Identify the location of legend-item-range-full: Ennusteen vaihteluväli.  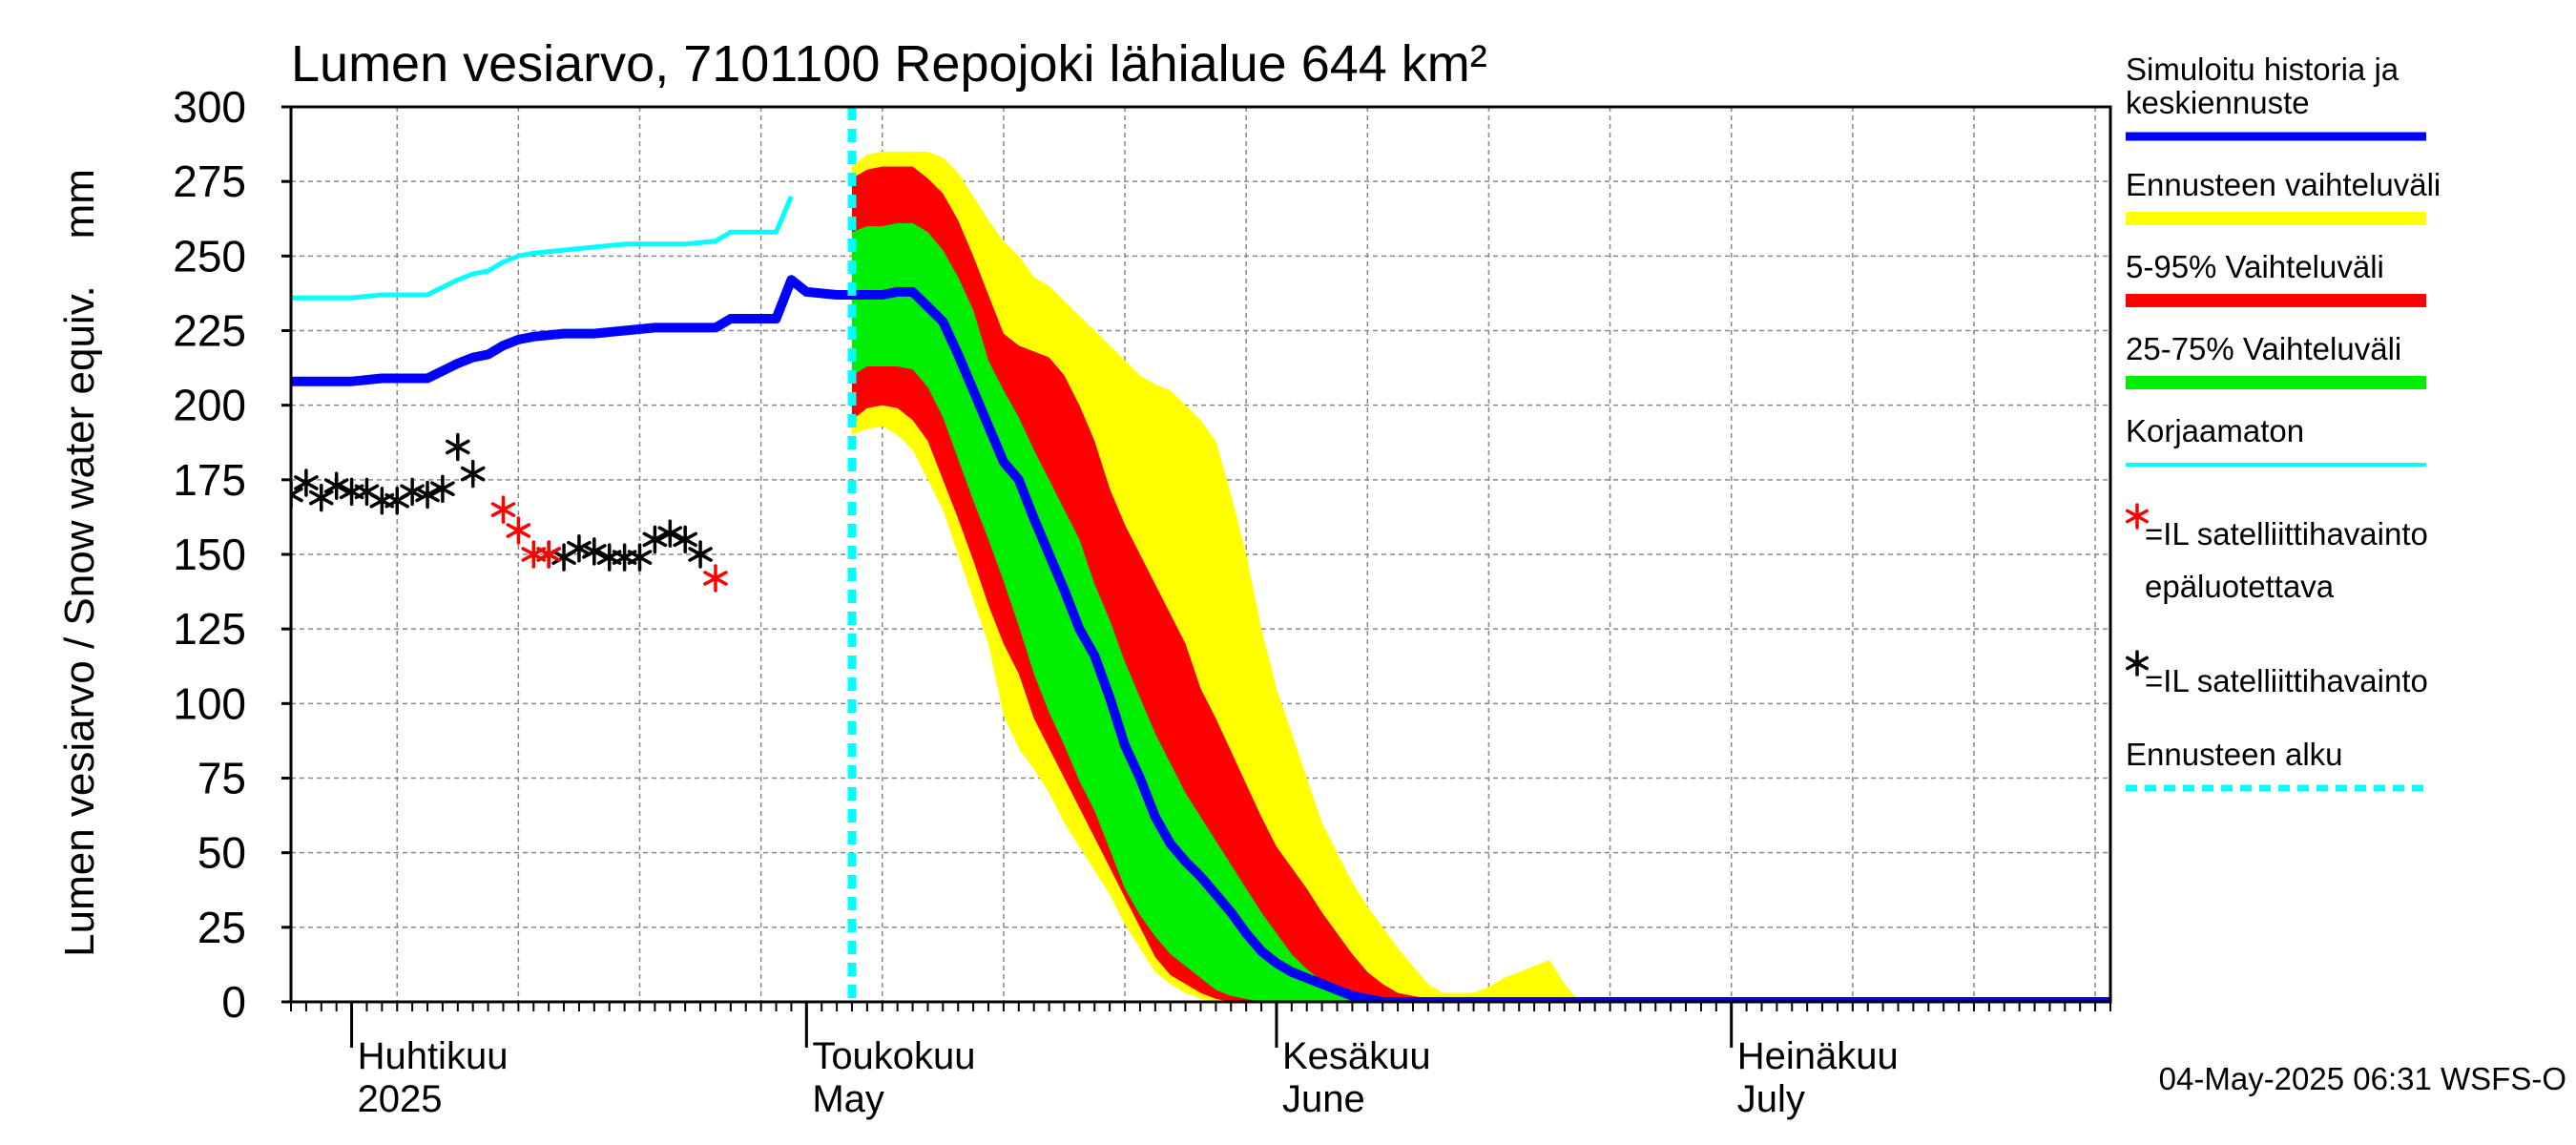
(2283, 196).